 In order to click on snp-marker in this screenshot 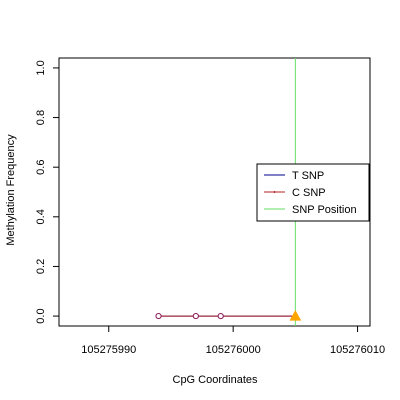, I will do `click(295, 315)`.